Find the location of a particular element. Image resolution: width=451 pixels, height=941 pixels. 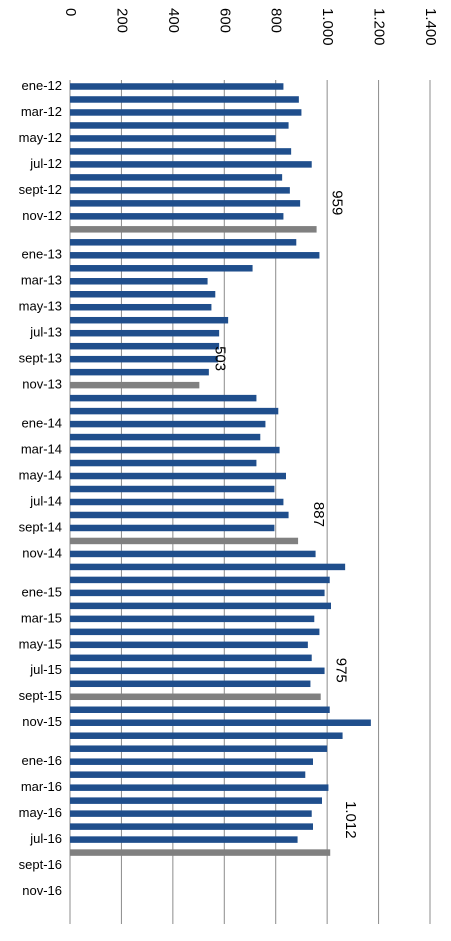

annual-data-label: 1.012 is located at coordinates (350, 820).